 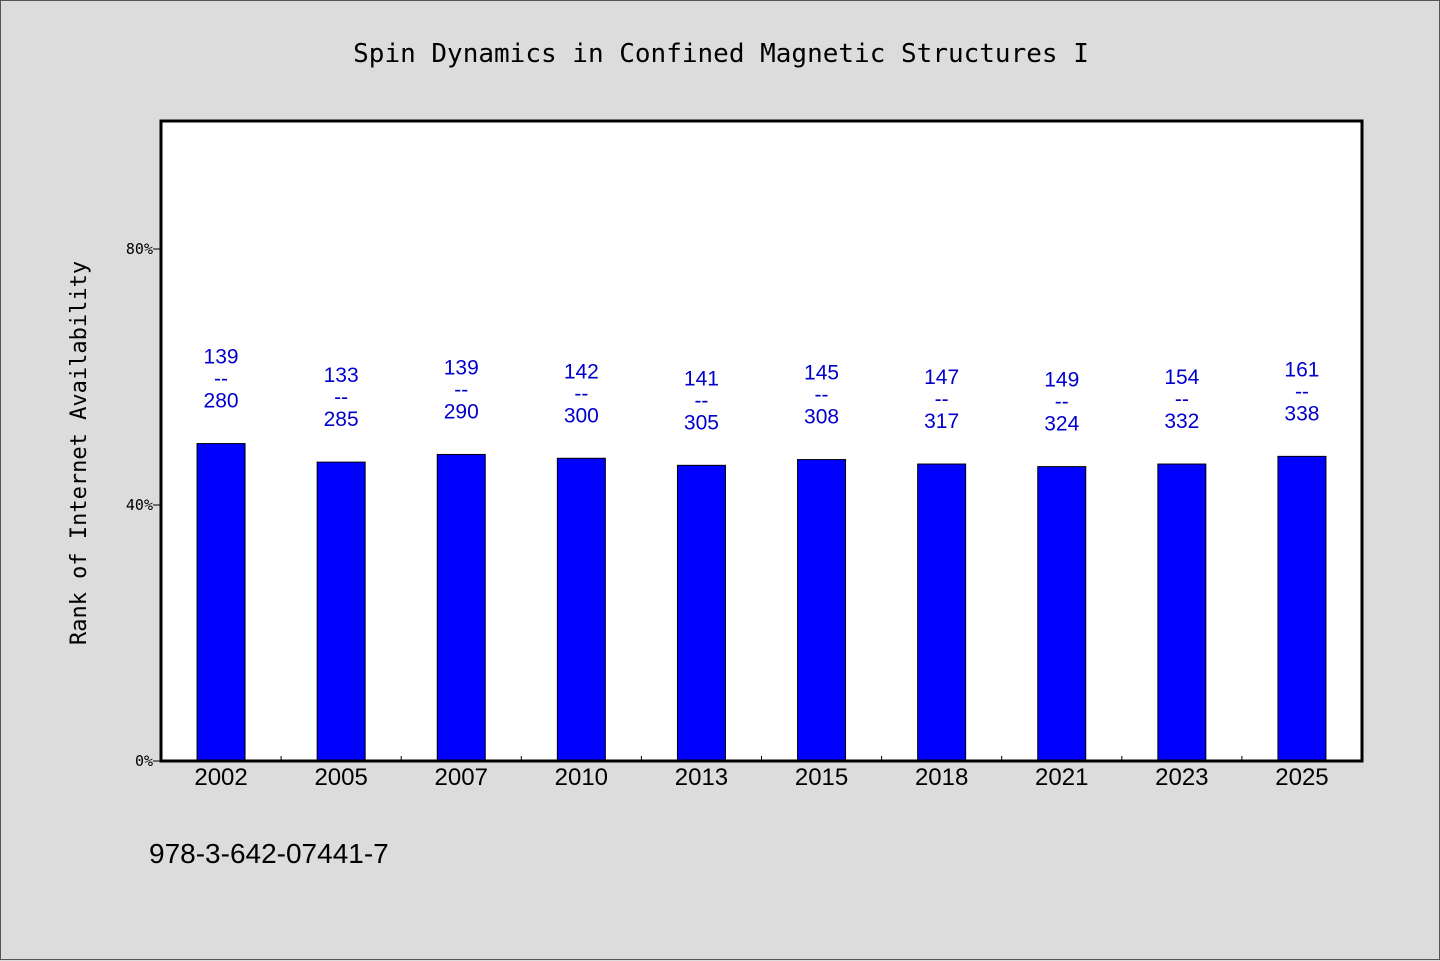 I want to click on y-axis-label: Rank of Internet Availability, so click(x=79, y=453).